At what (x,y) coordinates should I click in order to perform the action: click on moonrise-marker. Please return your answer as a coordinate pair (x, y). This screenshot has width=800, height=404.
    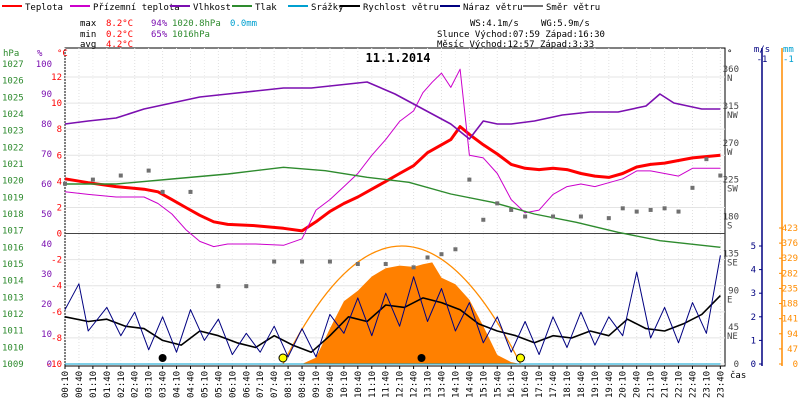
    Looking at the image, I should click on (421, 358).